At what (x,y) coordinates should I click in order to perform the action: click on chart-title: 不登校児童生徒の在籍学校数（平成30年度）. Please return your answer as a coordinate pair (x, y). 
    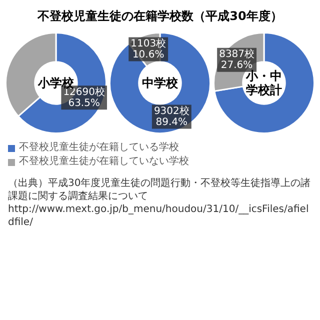
    Looking at the image, I should click on (160, 16).